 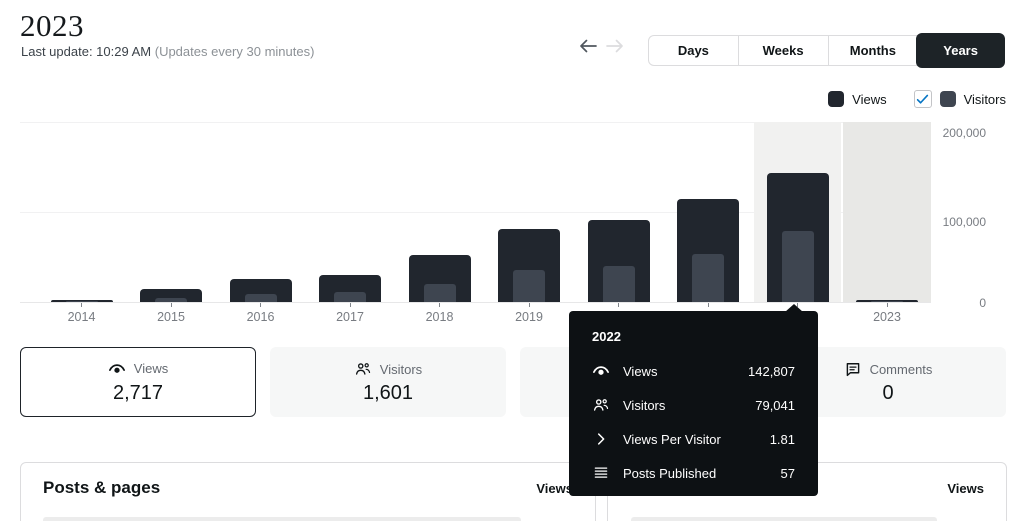 I want to click on x-axis-label-2017: 2017, so click(x=350, y=317).